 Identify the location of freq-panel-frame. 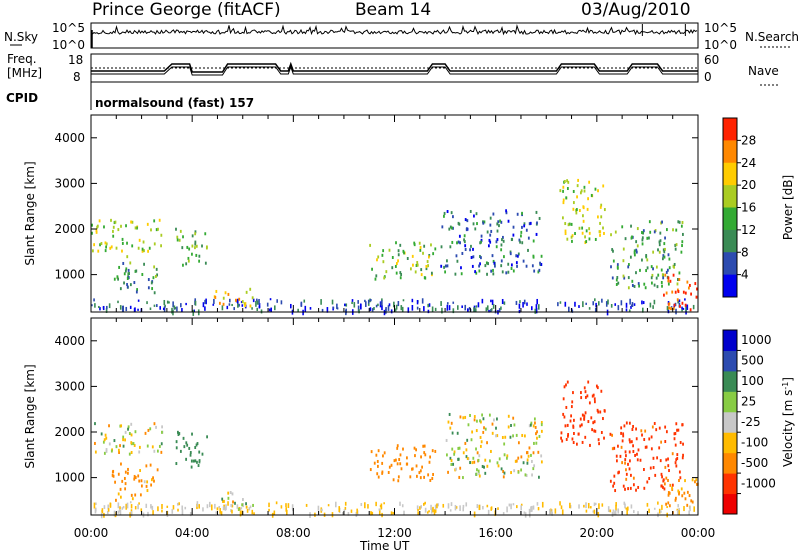
(394, 68).